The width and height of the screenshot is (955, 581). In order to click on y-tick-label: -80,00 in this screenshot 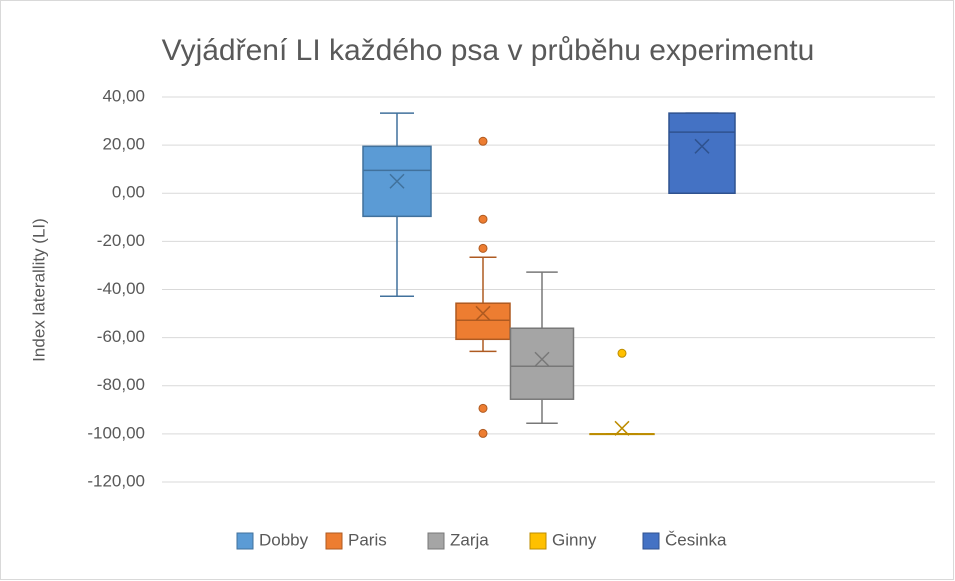, I will do `click(121, 384)`.